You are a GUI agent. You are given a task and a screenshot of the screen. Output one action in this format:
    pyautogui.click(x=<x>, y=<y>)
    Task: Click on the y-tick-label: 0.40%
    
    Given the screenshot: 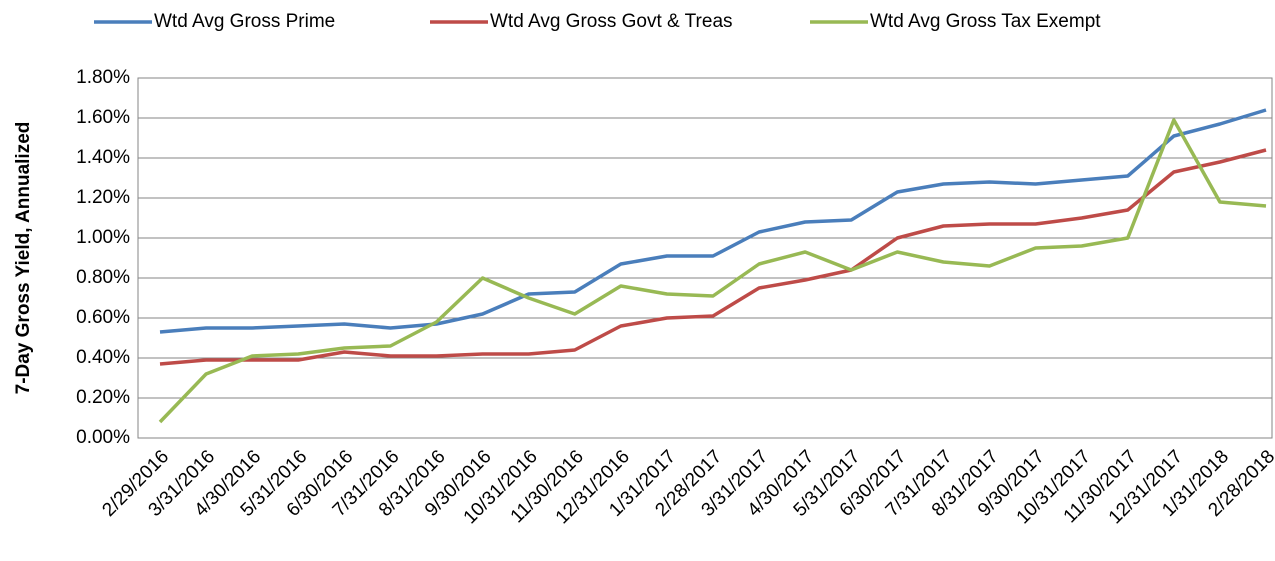 What is the action you would take?
    pyautogui.click(x=103, y=357)
    